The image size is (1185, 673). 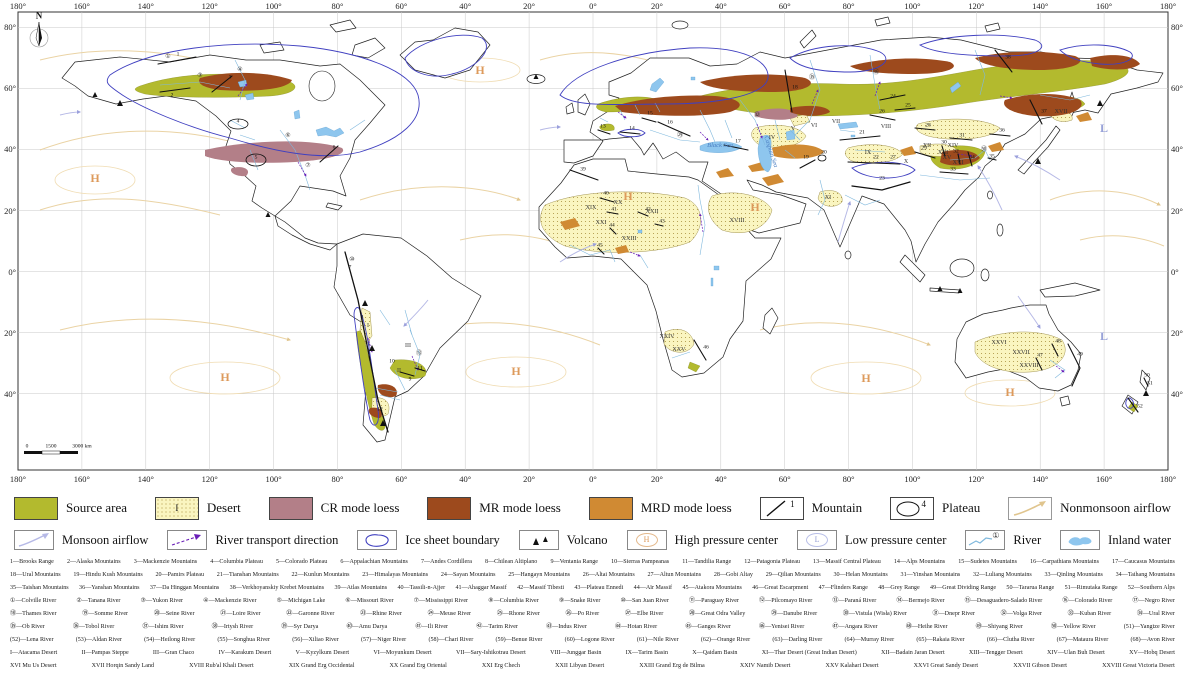 I want to click on map-label: 12, so click(x=380, y=409).